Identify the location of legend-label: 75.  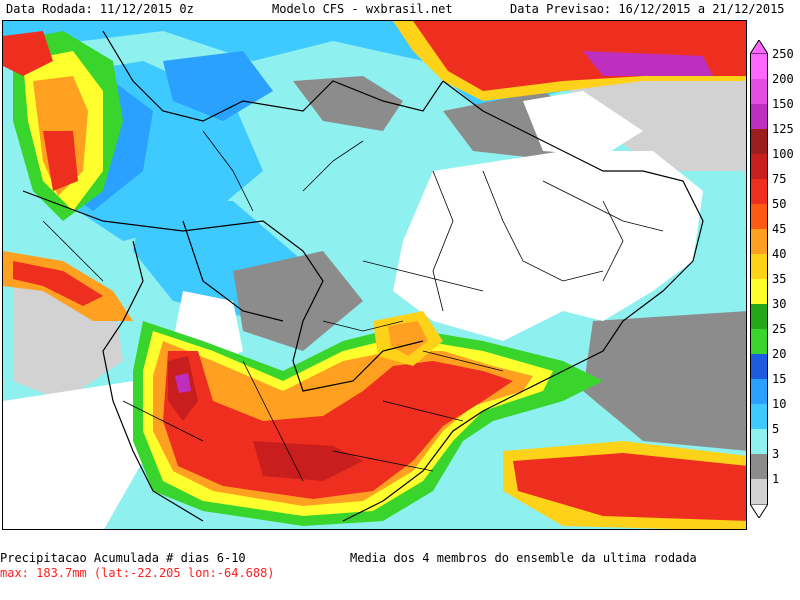
(779, 179).